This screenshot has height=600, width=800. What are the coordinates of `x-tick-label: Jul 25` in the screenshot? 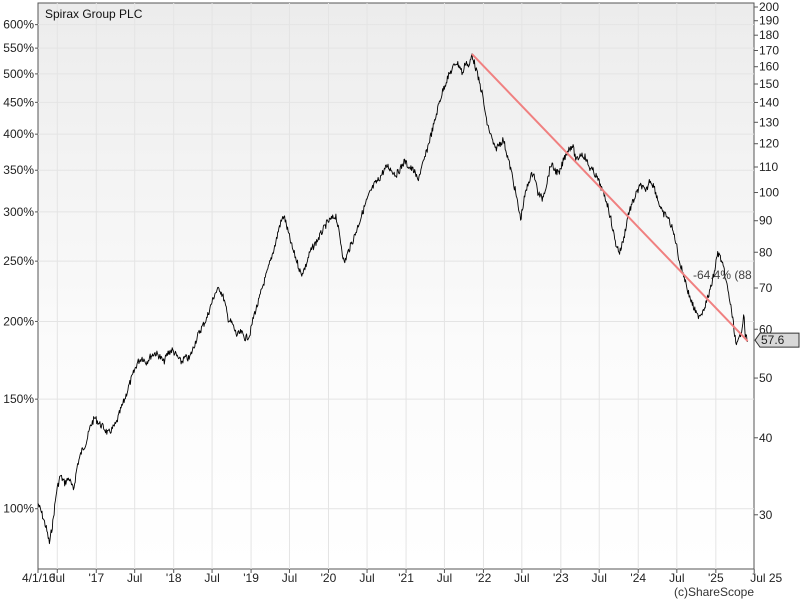 It's located at (766, 578).